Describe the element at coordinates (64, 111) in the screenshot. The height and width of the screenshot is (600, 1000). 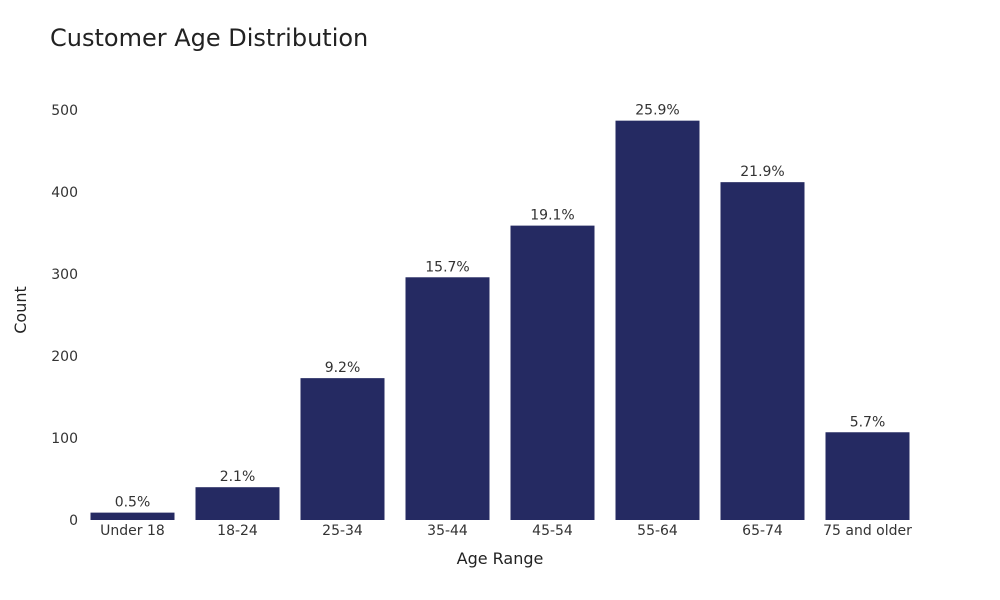
I see `y-tick-label: 500` at that location.